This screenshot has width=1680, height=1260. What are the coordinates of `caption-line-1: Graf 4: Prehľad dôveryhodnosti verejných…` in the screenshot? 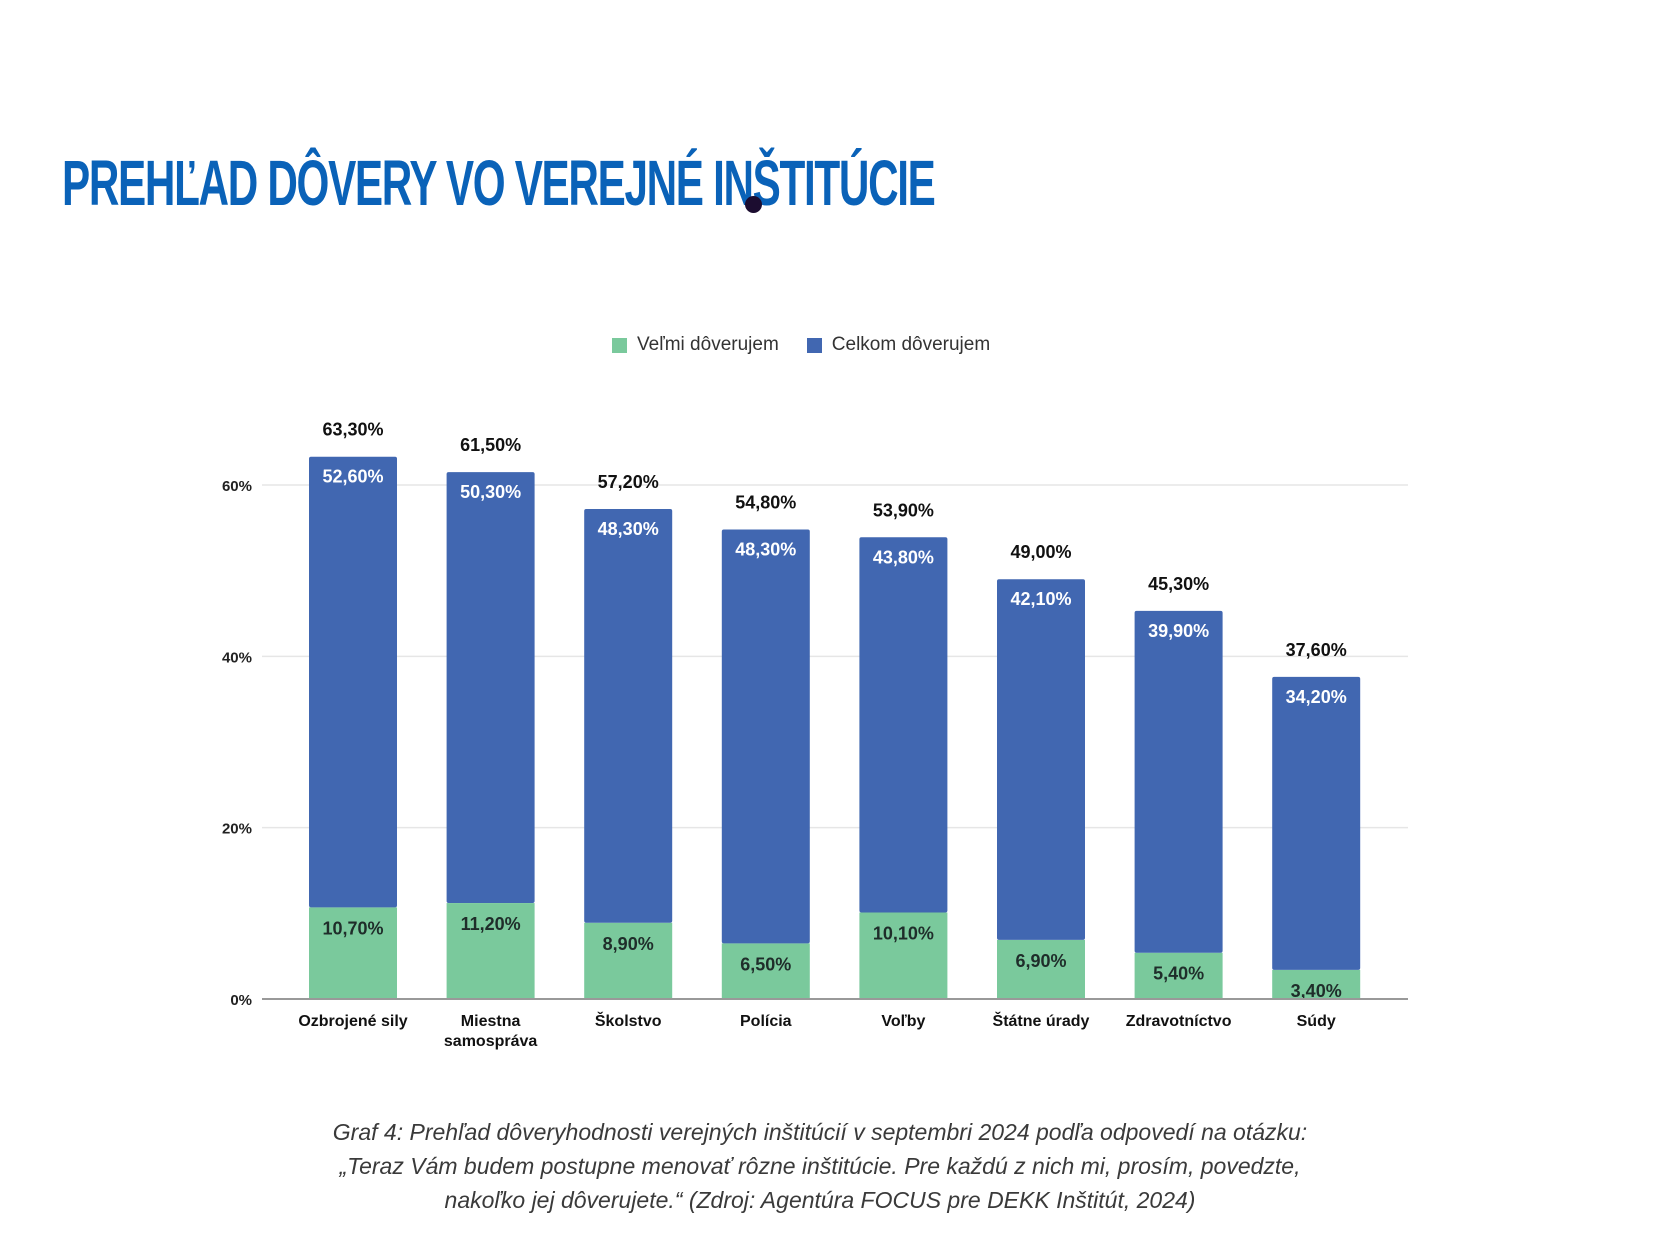 It's located at (820, 1132).